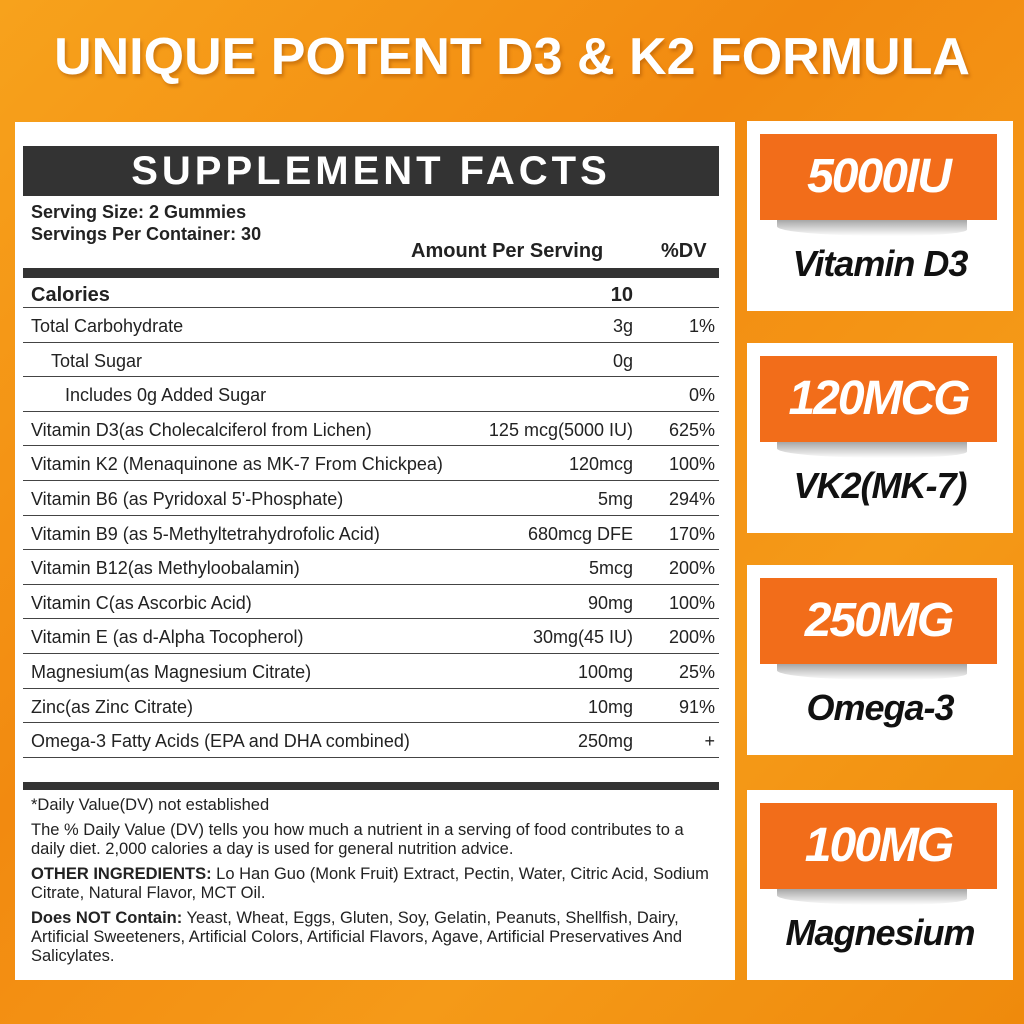 Image resolution: width=1024 pixels, height=1024 pixels. Describe the element at coordinates (107, 918) in the screenshot. I see `does-not-contain-label: Does NOT Contain:` at that location.